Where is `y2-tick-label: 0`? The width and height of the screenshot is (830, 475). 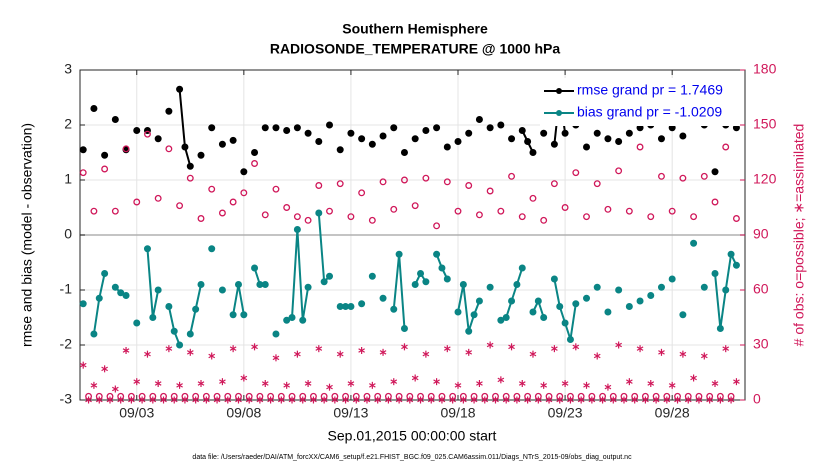
y2-tick-label: 0 is located at coordinates (757, 399).